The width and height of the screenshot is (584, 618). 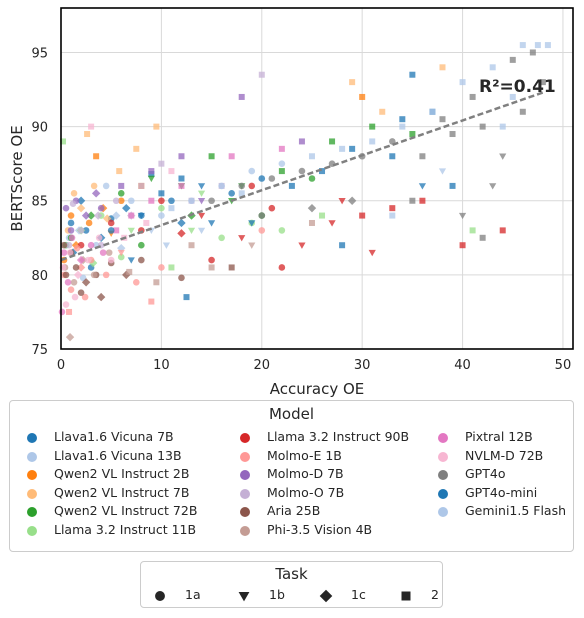 I want to click on model-legend-label: Qwen2 VL Instruct 2B, so click(x=122, y=473).